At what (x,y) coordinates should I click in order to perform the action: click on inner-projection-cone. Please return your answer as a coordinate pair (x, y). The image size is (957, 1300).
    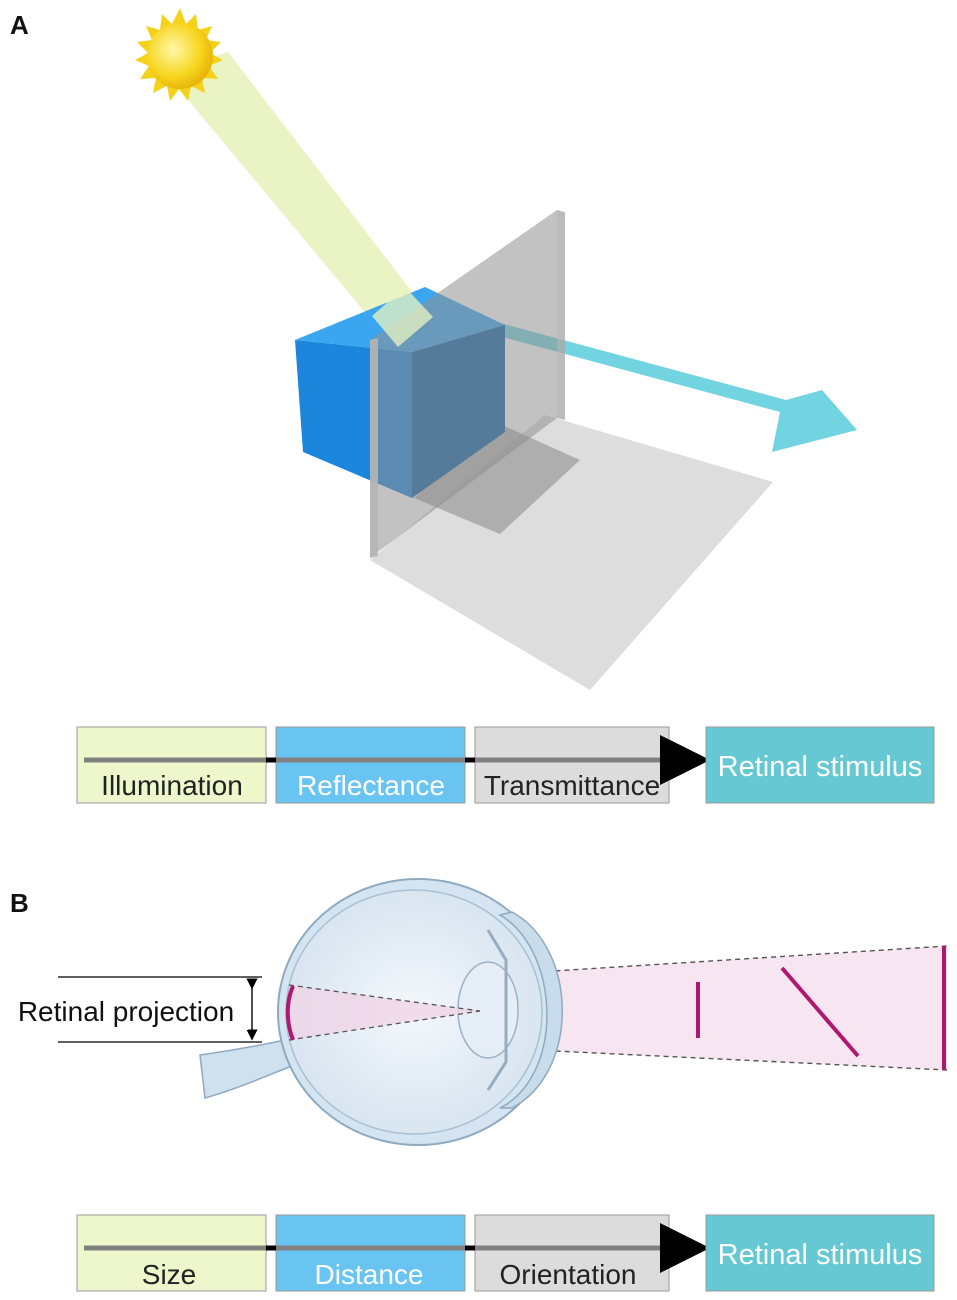
    Looking at the image, I should click on (384, 1012).